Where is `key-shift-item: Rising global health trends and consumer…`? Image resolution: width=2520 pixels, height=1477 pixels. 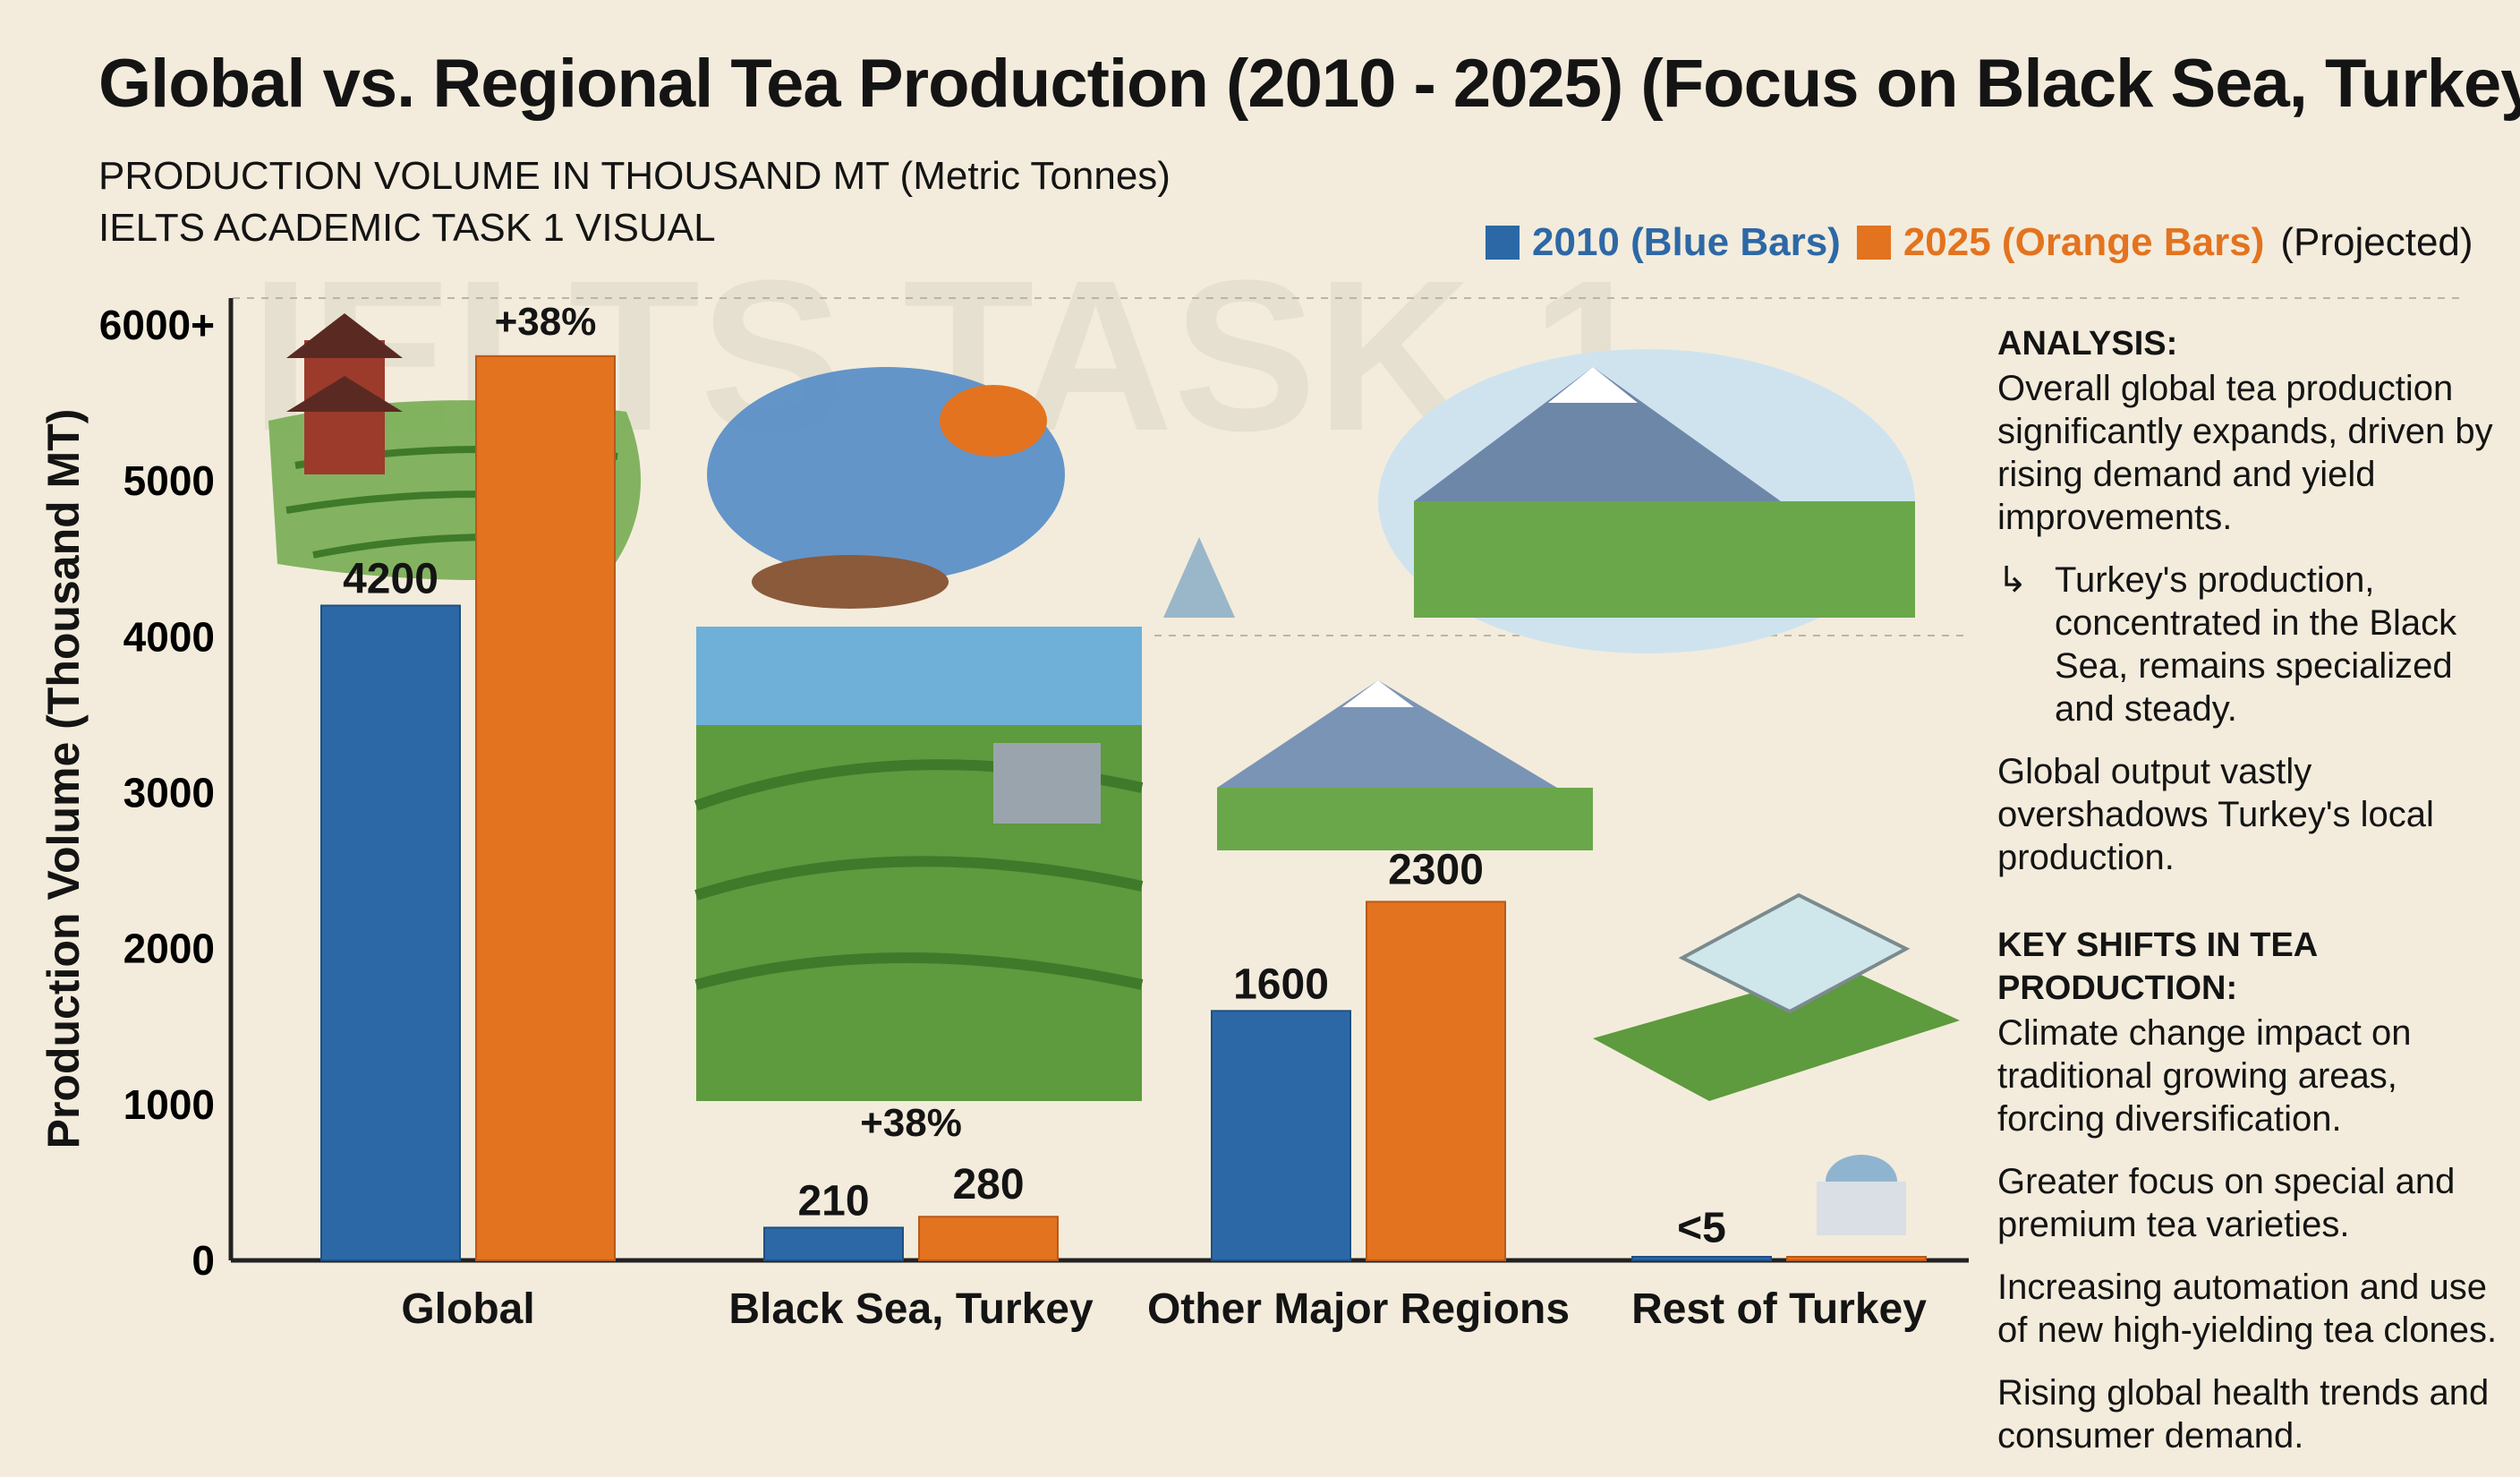 key-shift-item: Rising global health trends and consumer… is located at coordinates (2243, 1414).